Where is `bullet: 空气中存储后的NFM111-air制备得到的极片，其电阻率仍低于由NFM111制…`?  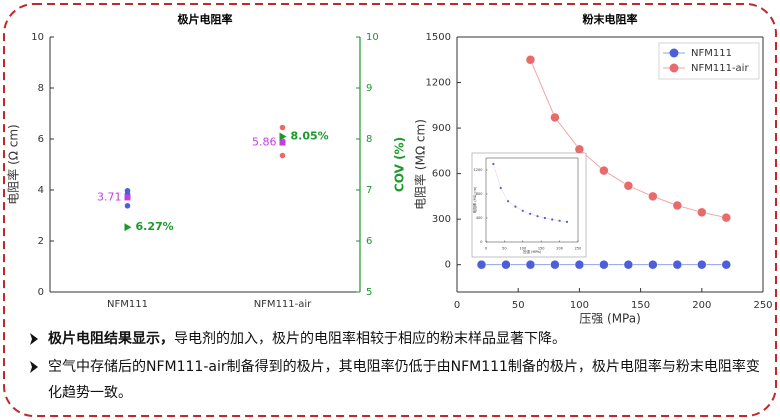 bullet: 空气中存储后的NFM111-air制备得到的极片，其电阻率仍低于由NFM111制… is located at coordinates (410, 380).